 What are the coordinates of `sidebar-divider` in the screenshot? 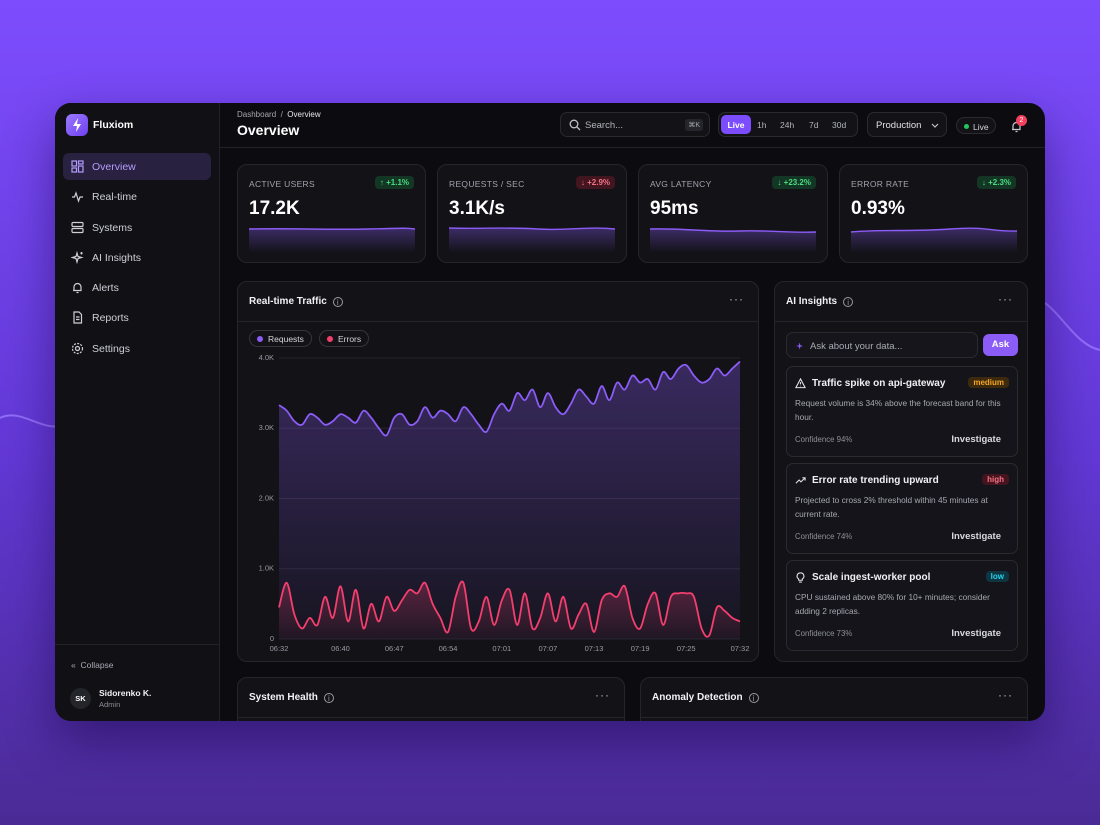 It's located at (137, 644).